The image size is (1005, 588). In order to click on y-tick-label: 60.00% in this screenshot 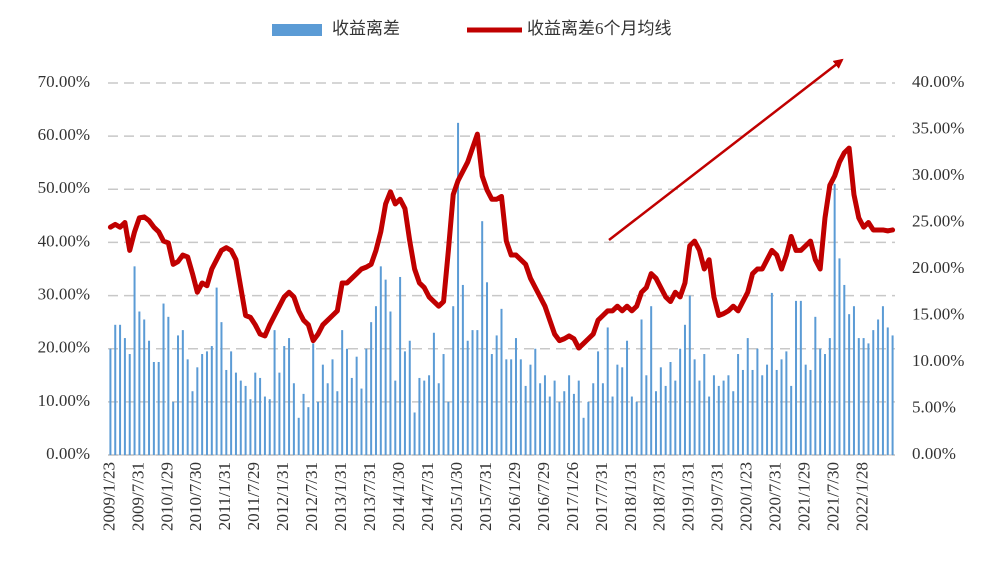, I will do `click(64, 134)`.